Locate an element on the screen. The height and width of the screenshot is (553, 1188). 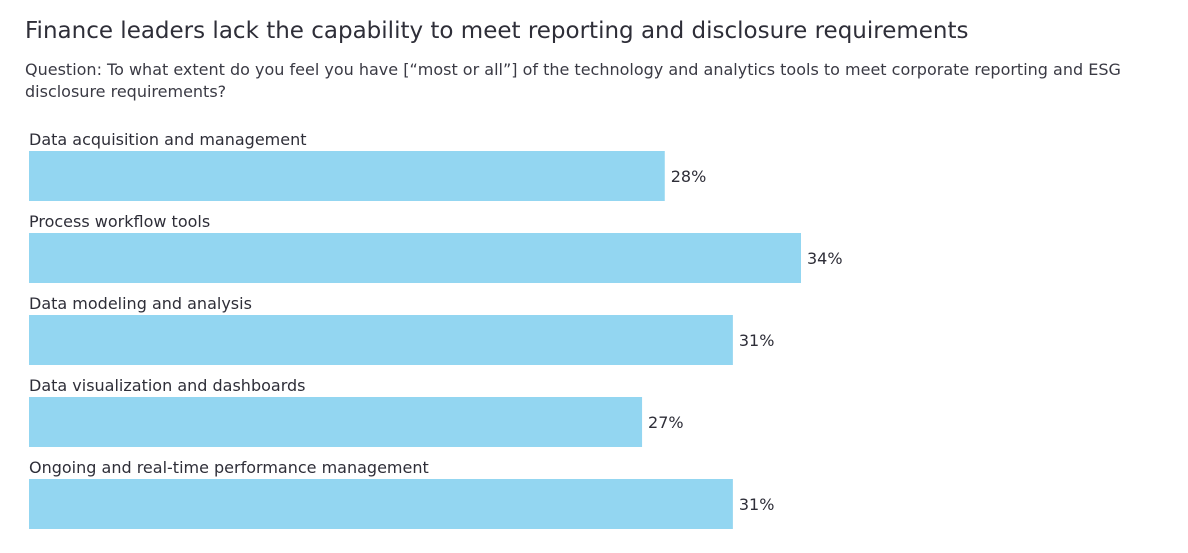
category-label: Data modeling and analysis is located at coordinates (140, 303).